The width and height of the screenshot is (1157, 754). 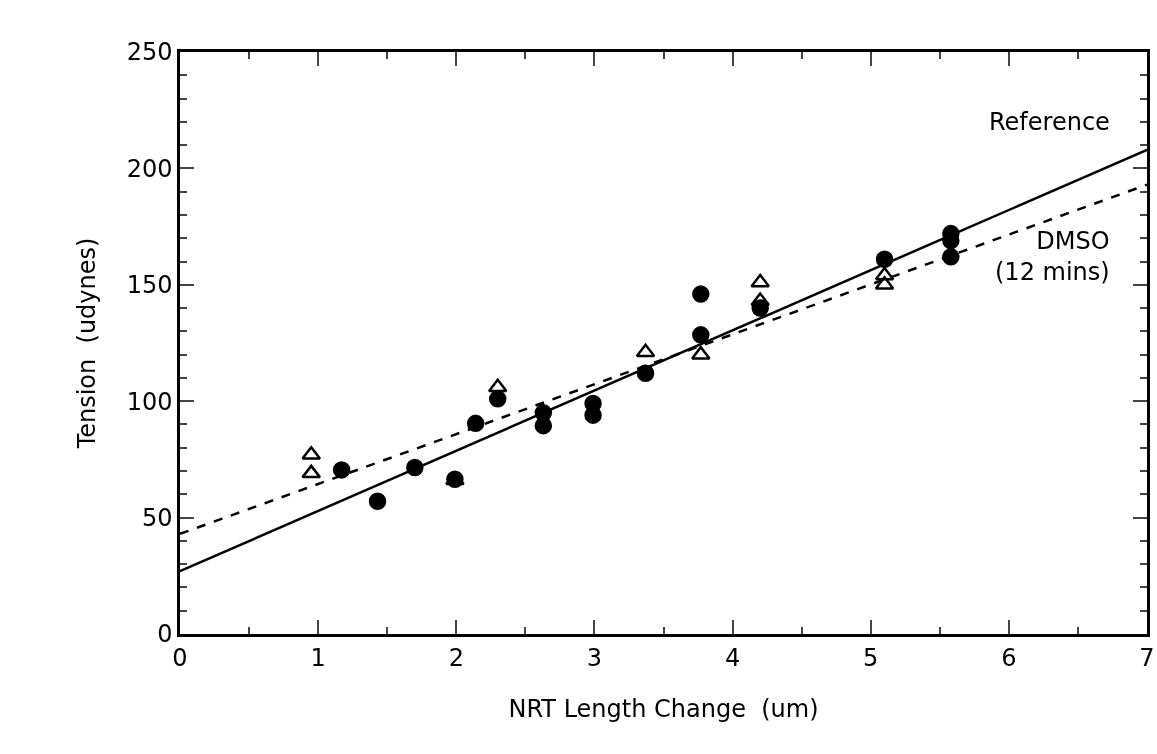 I want to click on y-tick-label: 250, so click(x=149, y=52).